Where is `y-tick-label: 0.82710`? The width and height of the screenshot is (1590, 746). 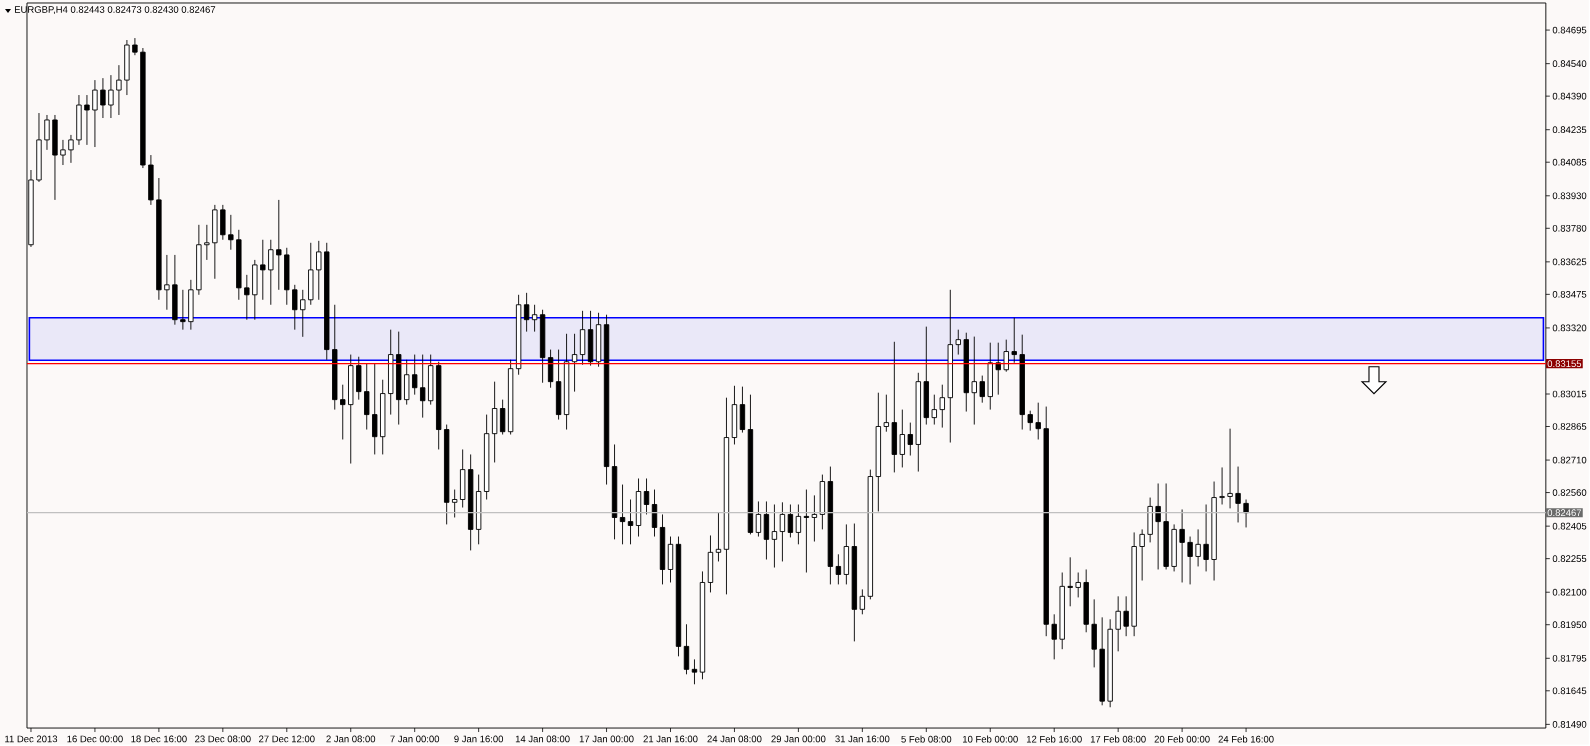 y-tick-label: 0.82710 is located at coordinates (1569, 460).